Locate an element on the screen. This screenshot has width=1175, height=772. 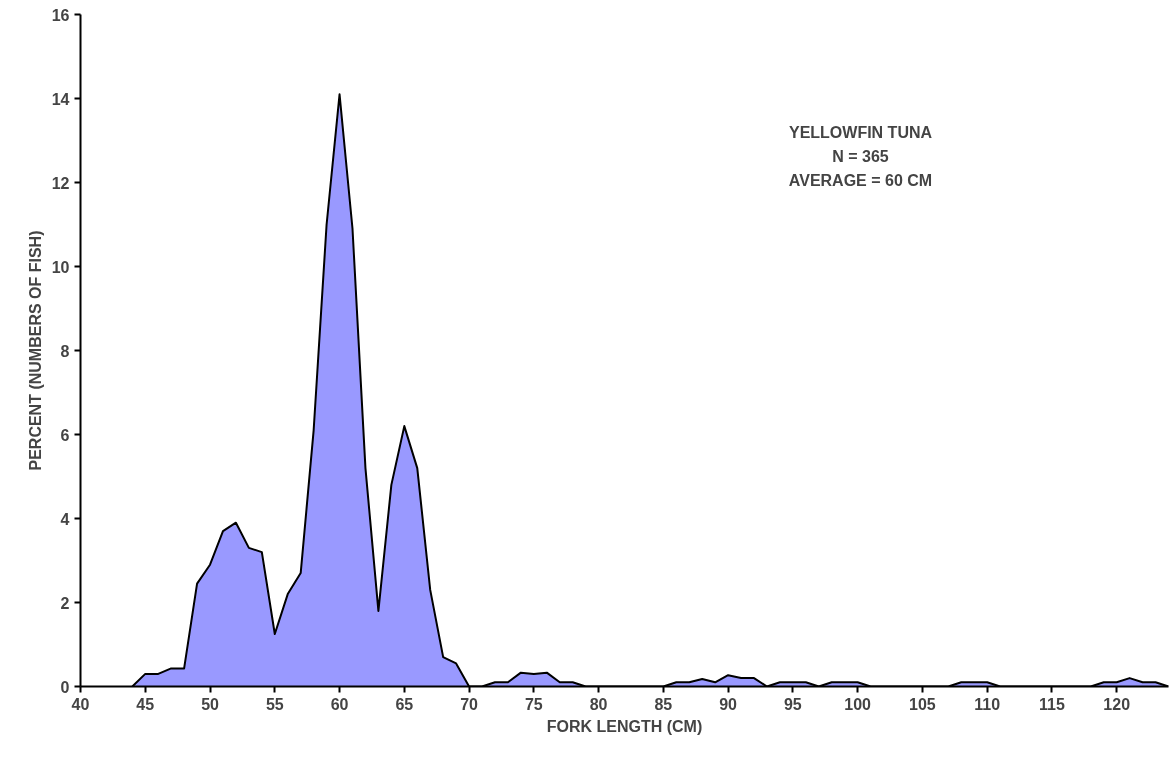
x-tick-label: 120 is located at coordinates (1117, 704).